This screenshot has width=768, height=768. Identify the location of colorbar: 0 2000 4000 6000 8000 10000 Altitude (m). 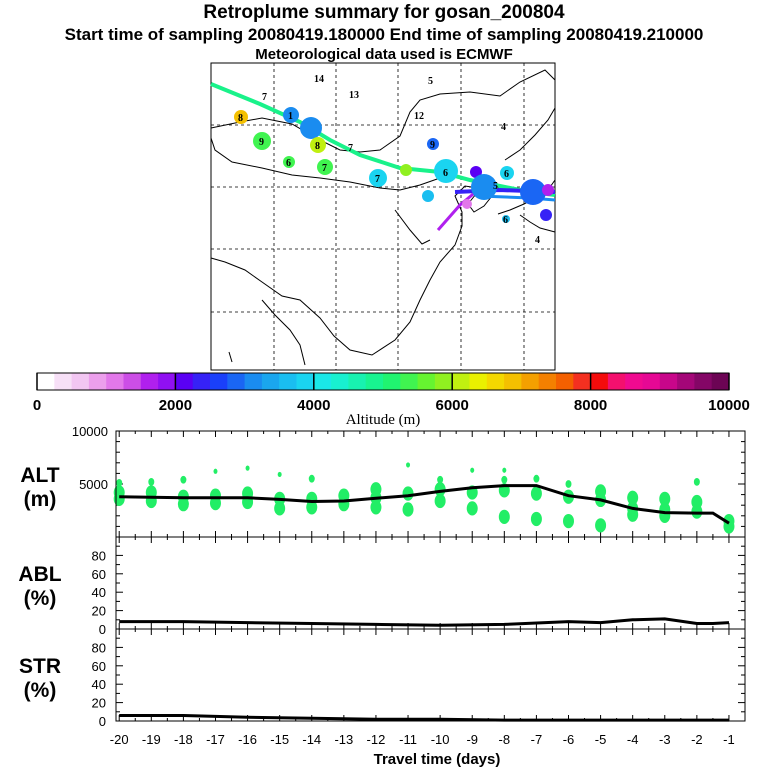
(391, 400).